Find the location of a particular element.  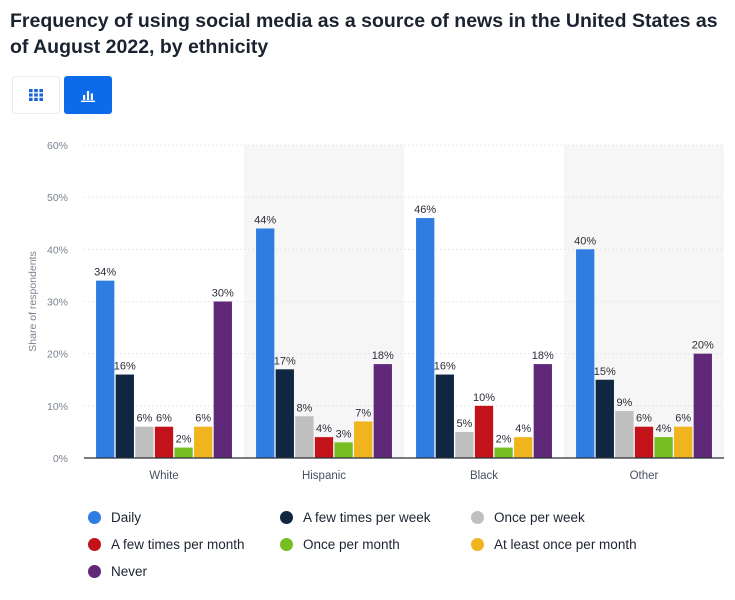

legend-label: Once per month is located at coordinates (351, 544).